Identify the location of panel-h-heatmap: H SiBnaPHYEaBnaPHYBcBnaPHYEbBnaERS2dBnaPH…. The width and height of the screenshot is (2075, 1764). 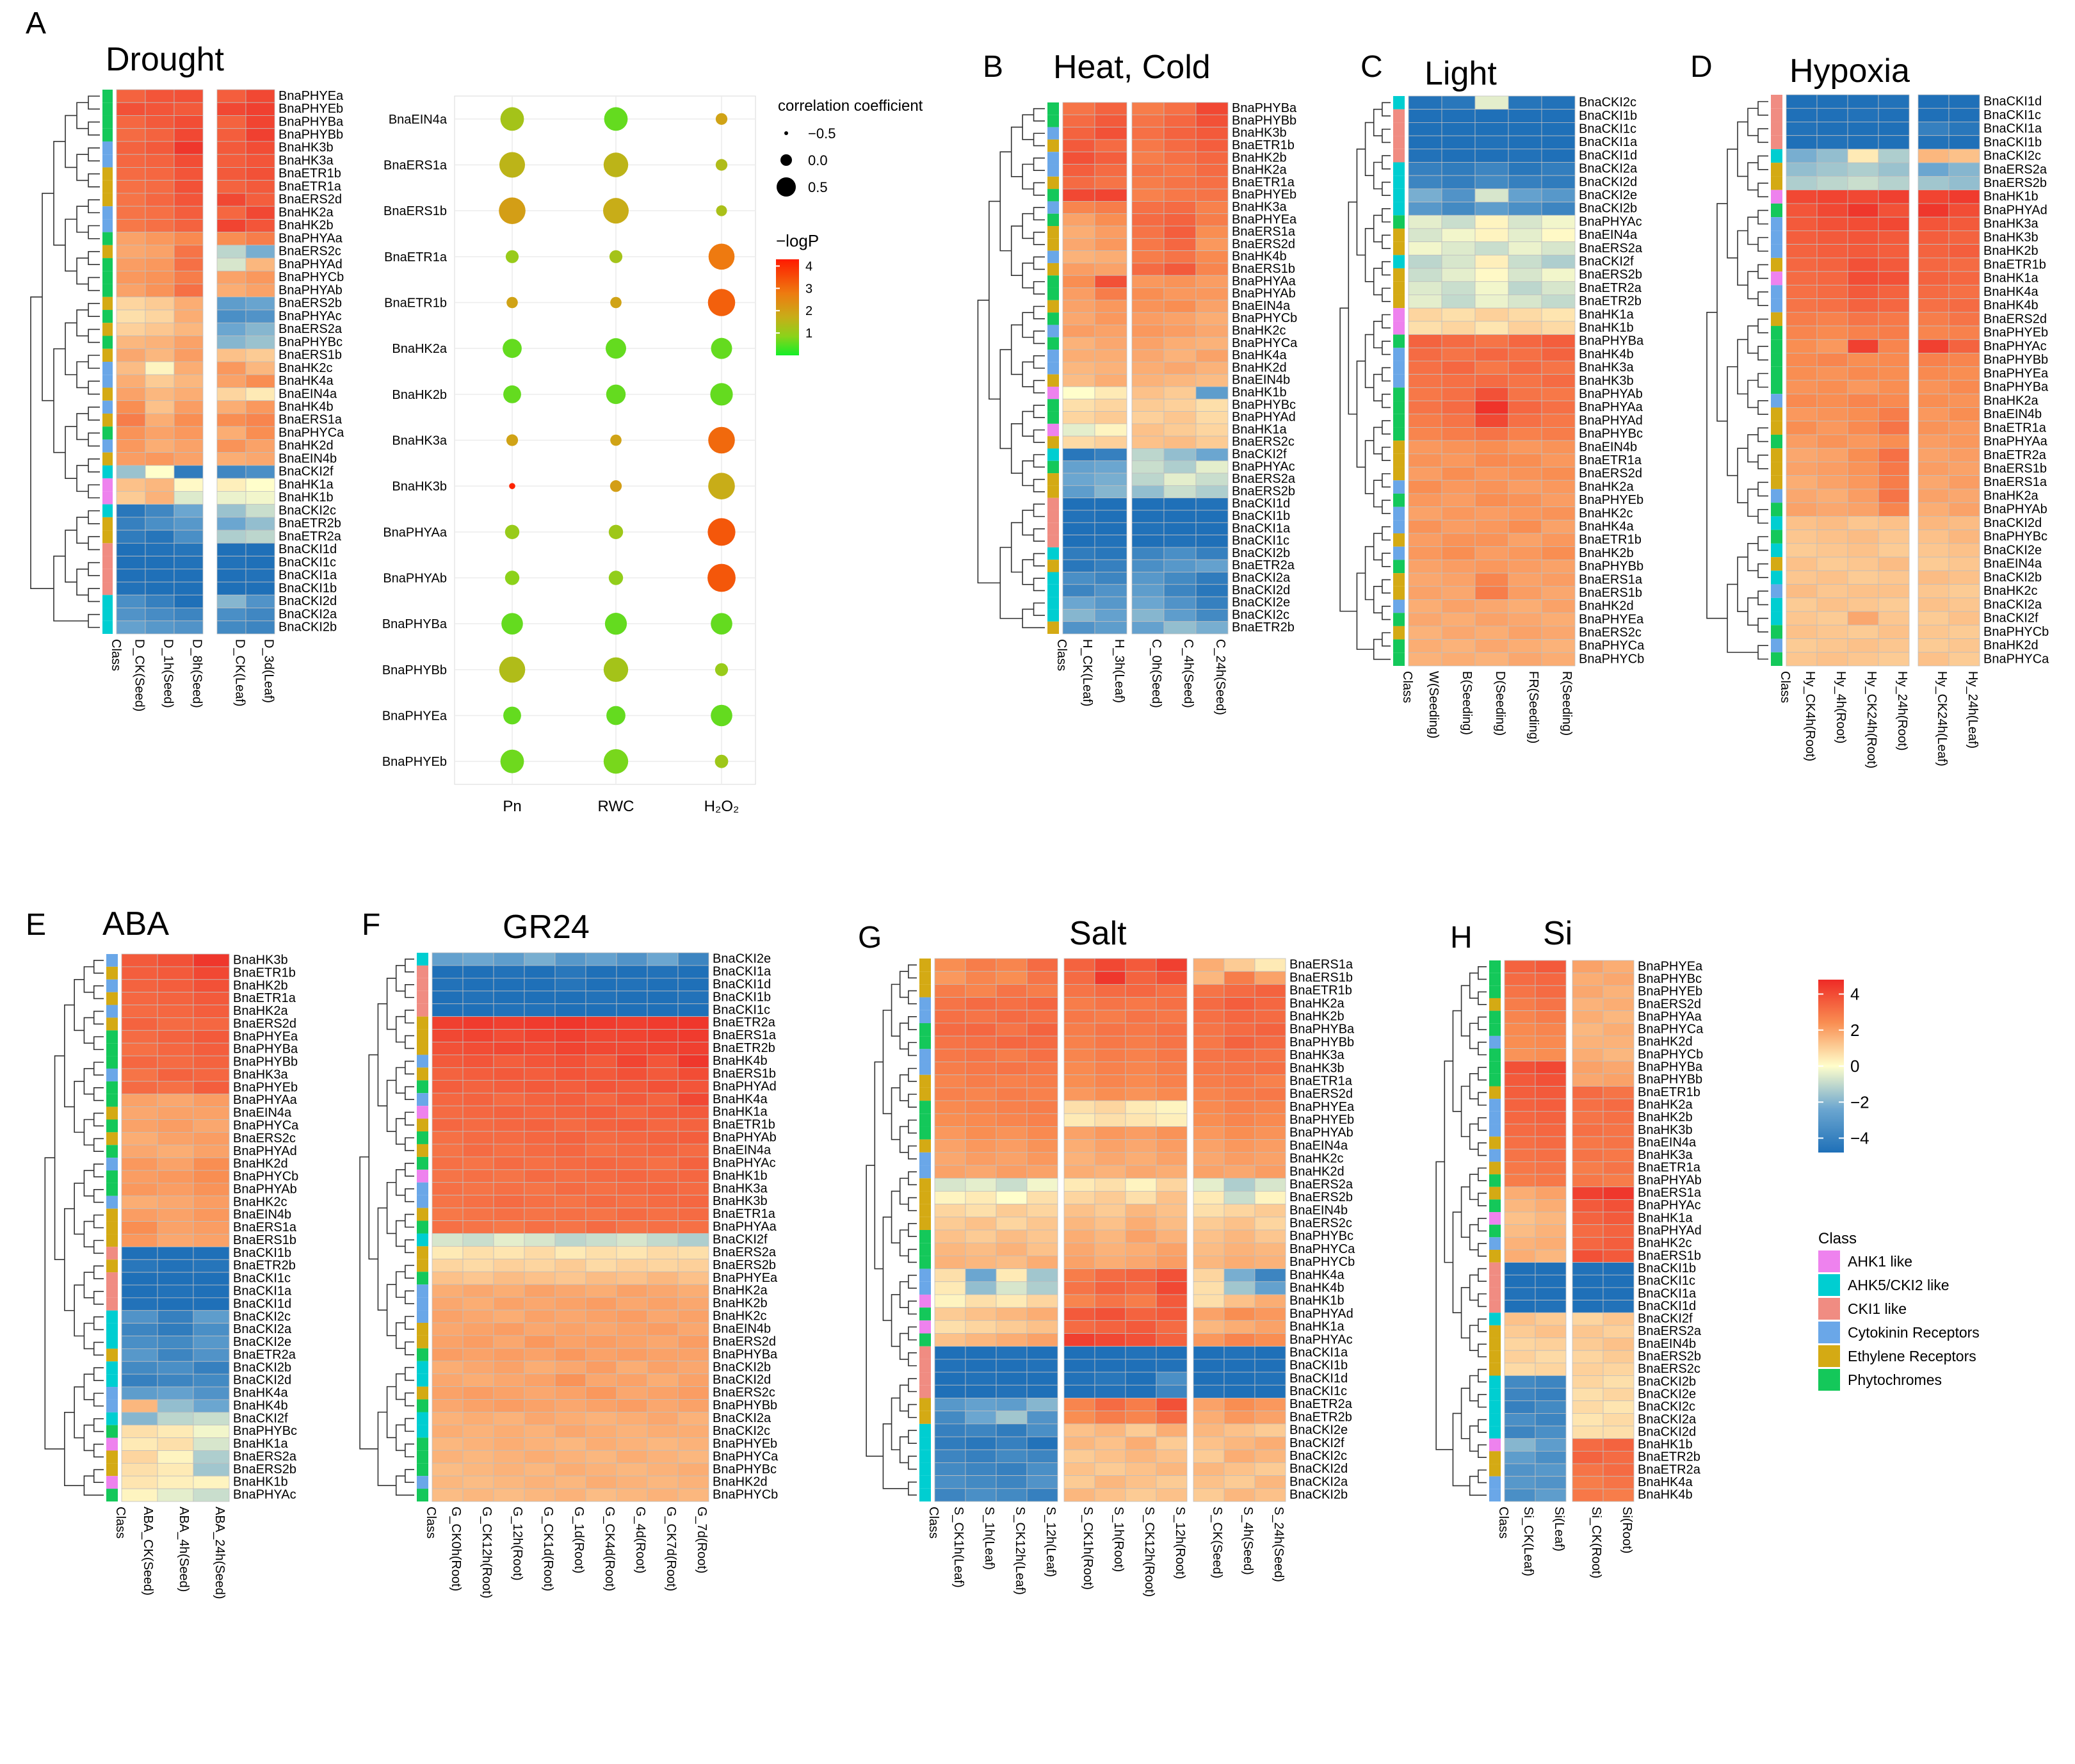
(1569, 1246).